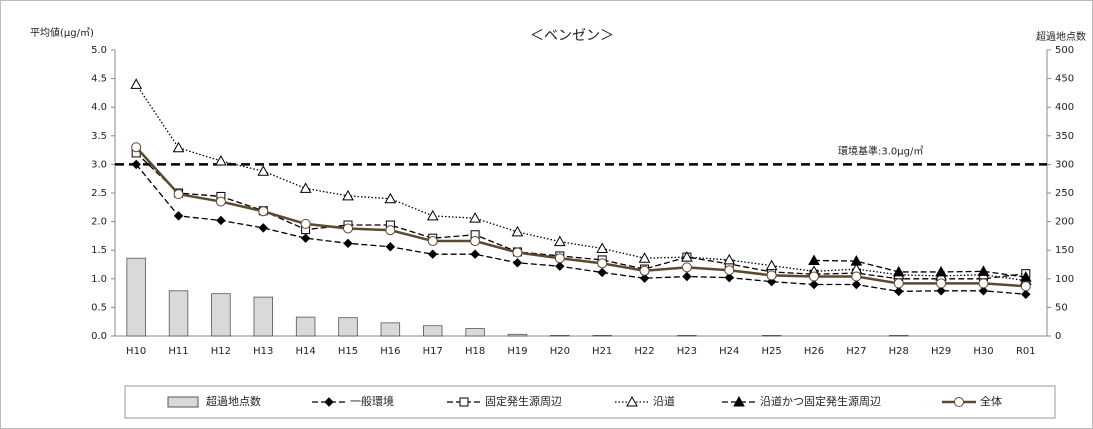 The height and width of the screenshot is (429, 1093). I want to click on y2-tick-label: 400, so click(1064, 107).